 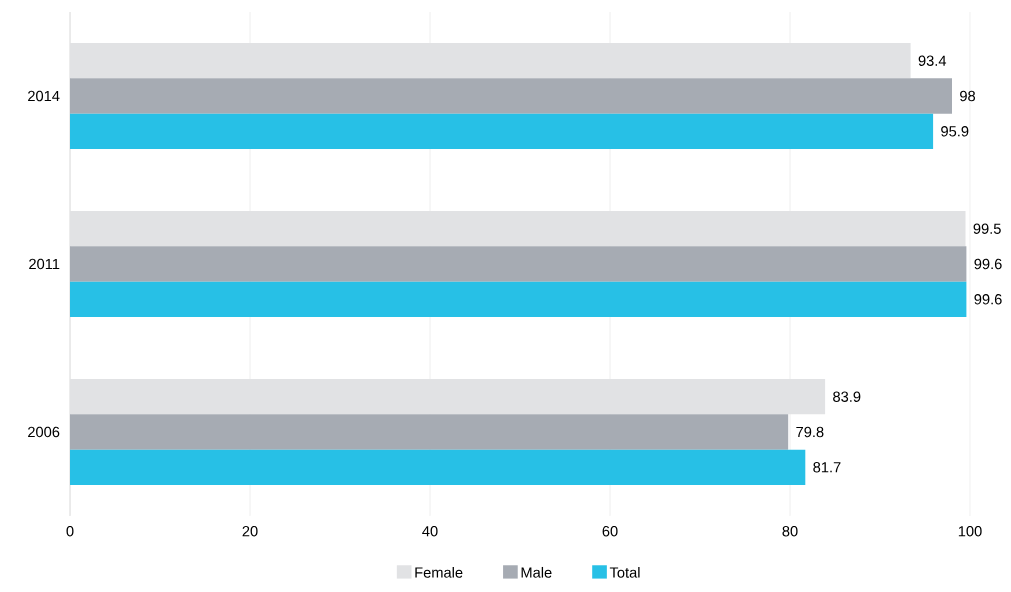 What do you see at coordinates (810, 432) in the screenshot?
I see `data-label: 79.8` at bounding box center [810, 432].